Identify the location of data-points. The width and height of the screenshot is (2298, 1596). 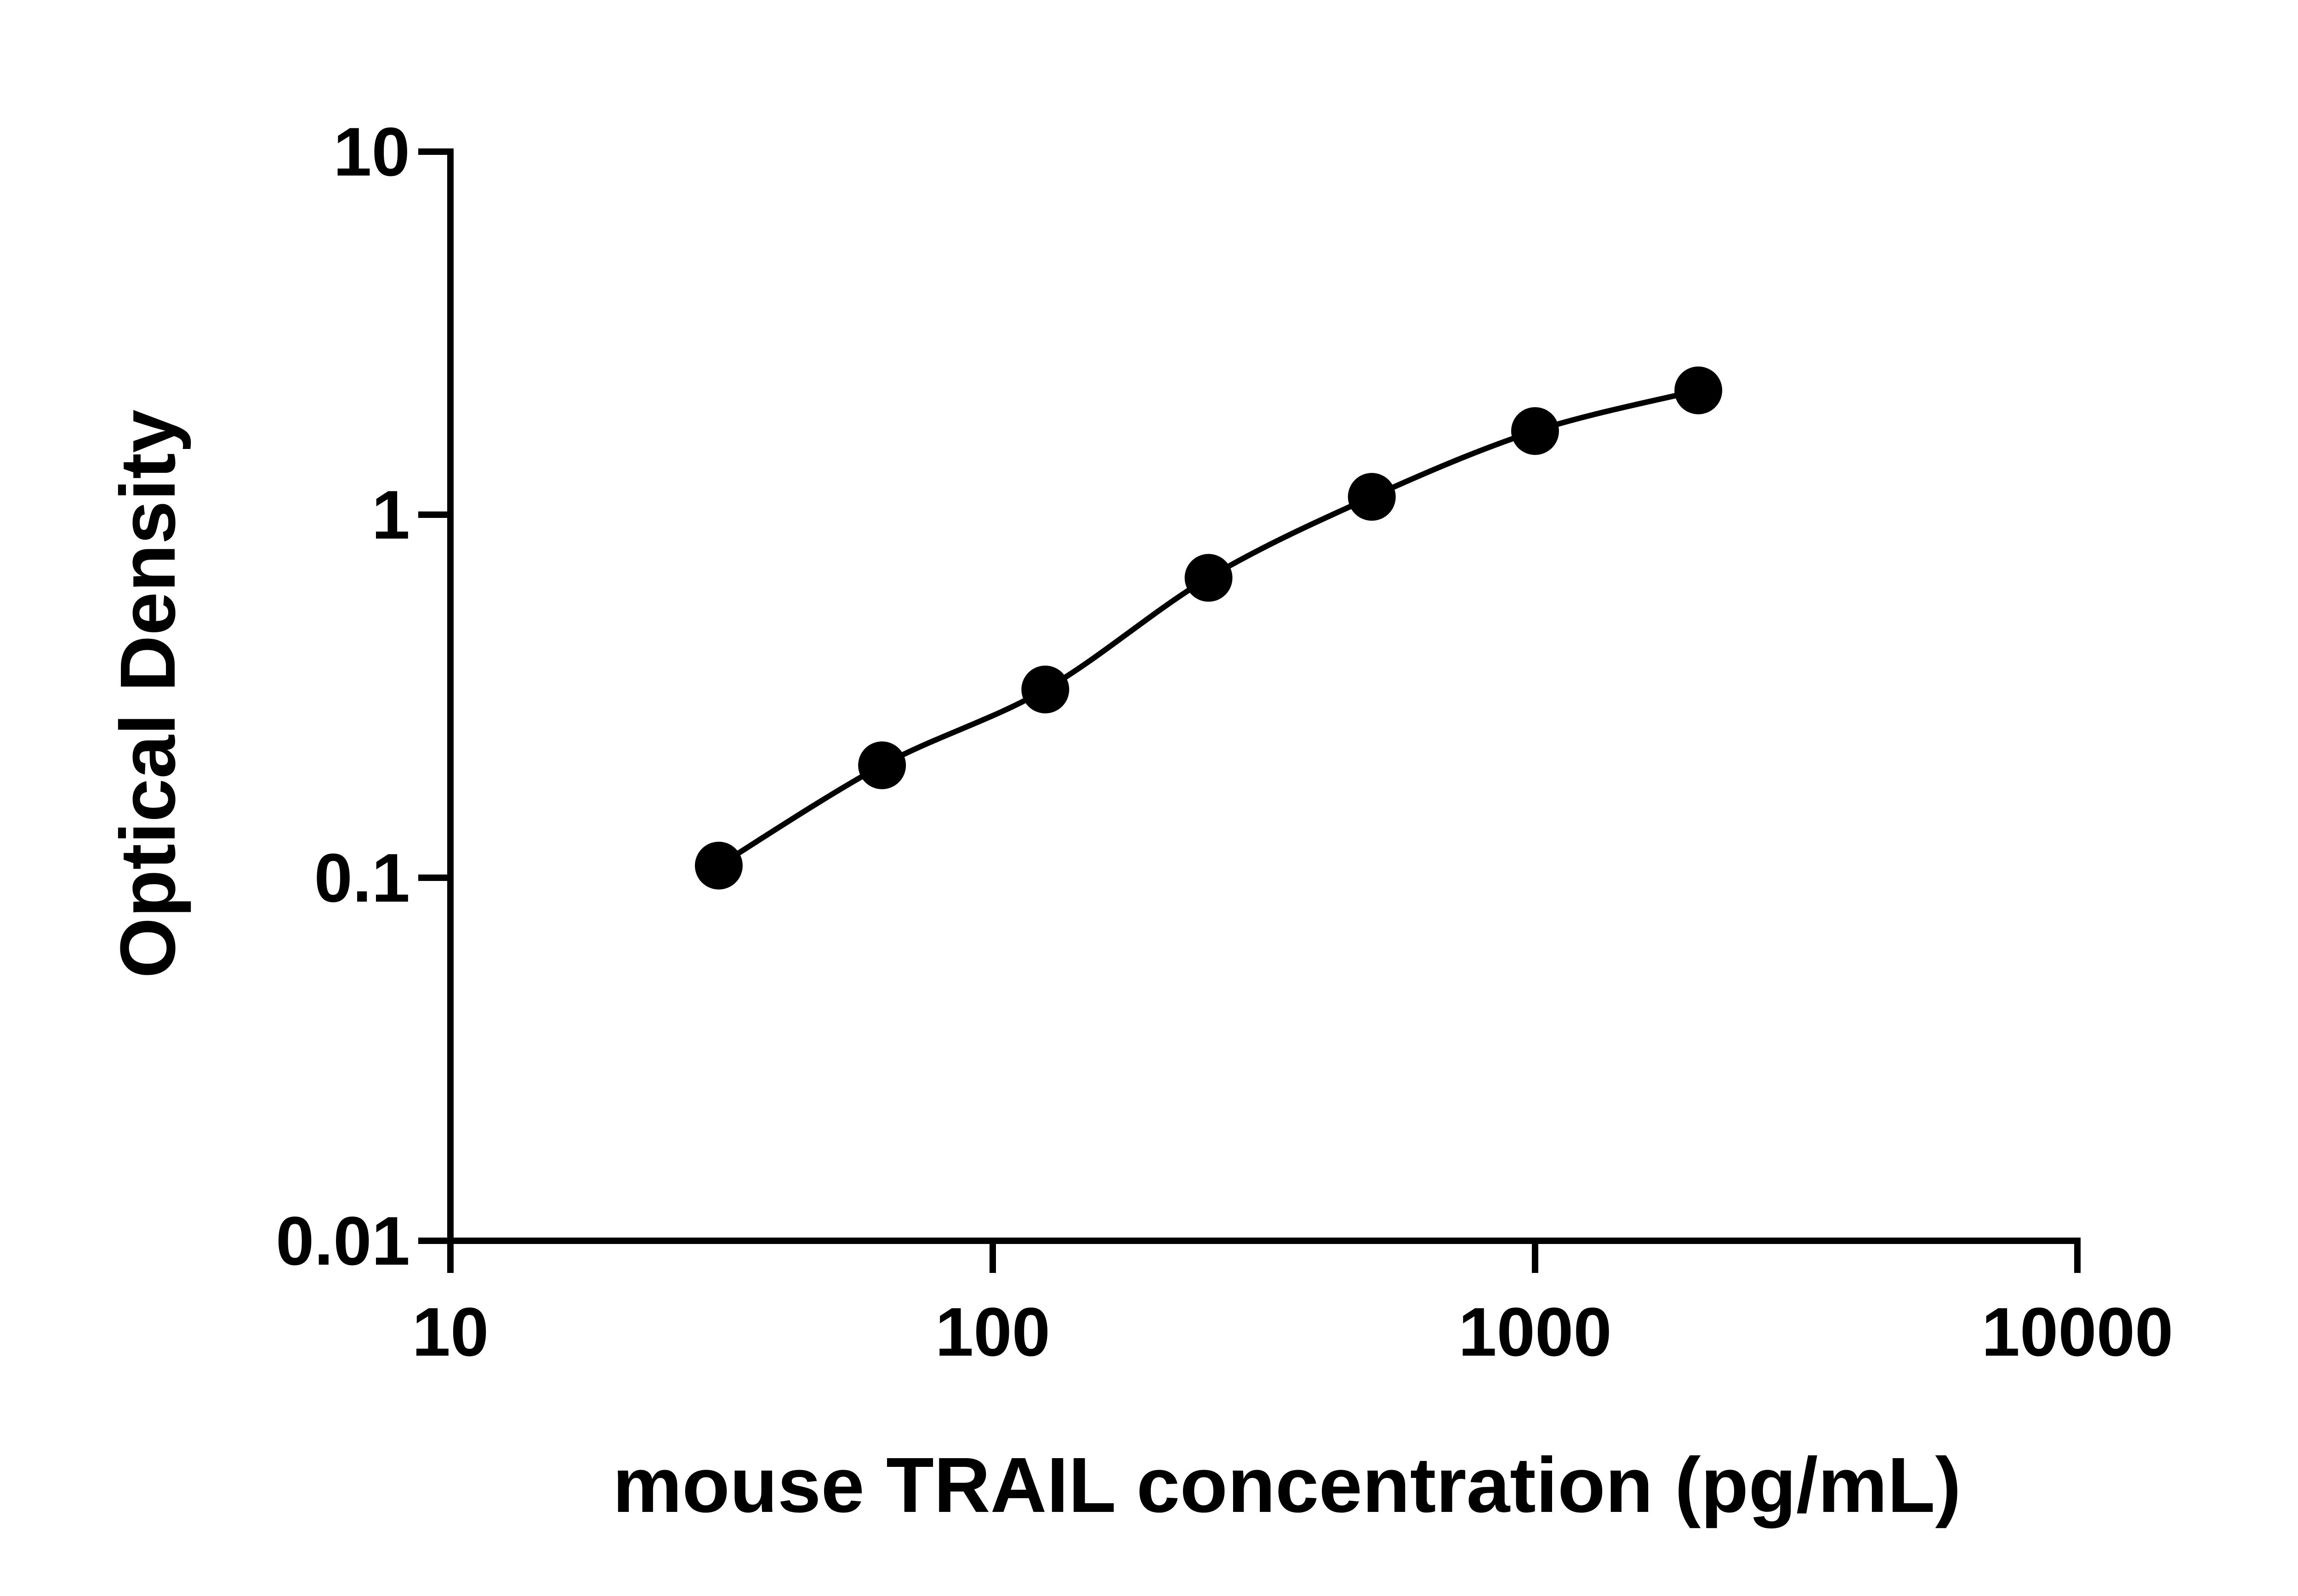
(1209, 628).